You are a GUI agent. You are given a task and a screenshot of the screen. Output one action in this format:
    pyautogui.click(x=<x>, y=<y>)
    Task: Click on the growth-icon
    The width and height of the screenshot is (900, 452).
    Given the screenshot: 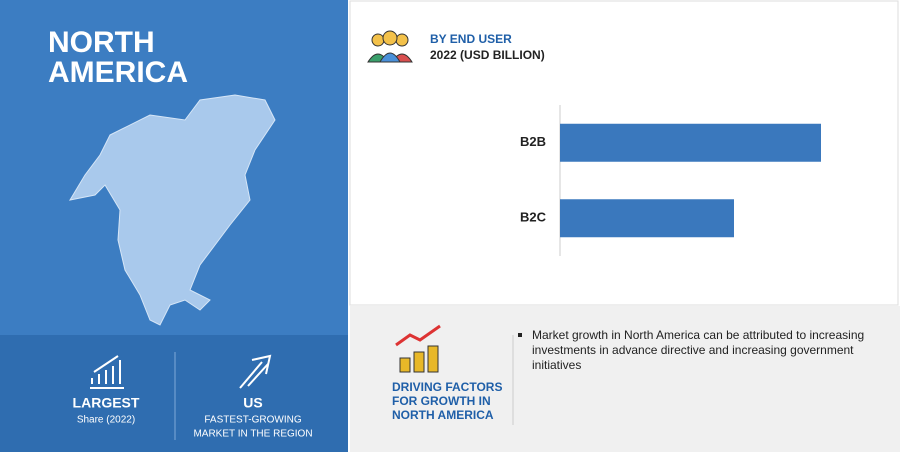 What is the action you would take?
    pyautogui.click(x=418, y=348)
    